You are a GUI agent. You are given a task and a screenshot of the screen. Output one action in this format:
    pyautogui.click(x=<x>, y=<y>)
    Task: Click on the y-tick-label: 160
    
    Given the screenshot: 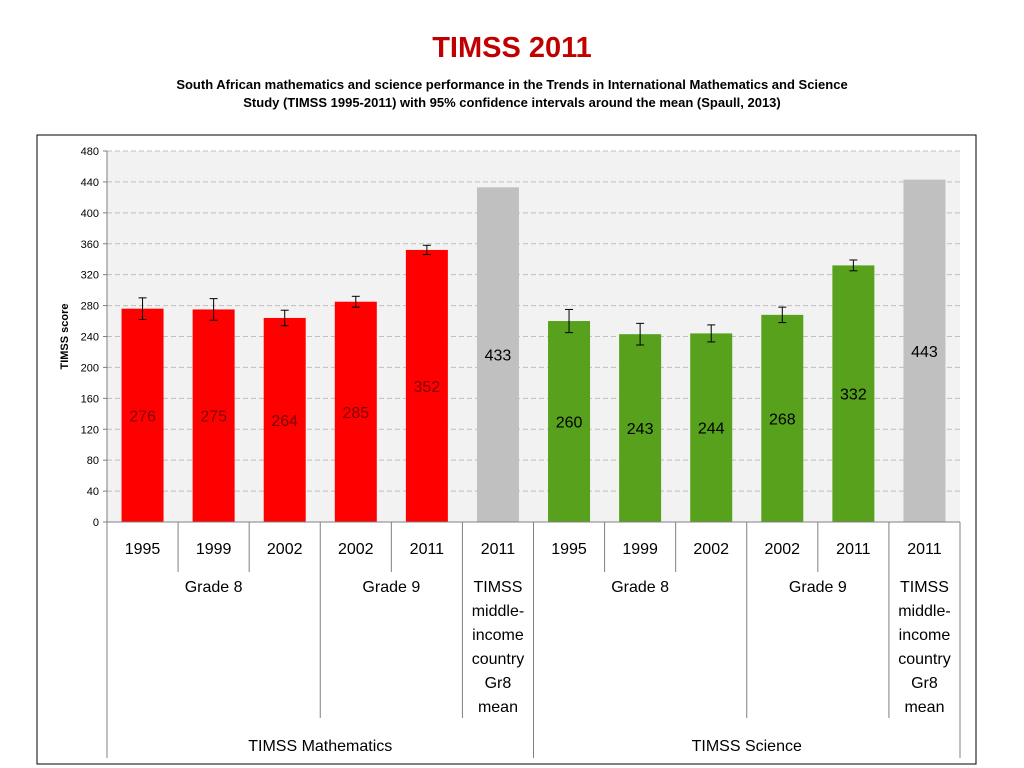 What is the action you would take?
    pyautogui.click(x=90, y=399)
    